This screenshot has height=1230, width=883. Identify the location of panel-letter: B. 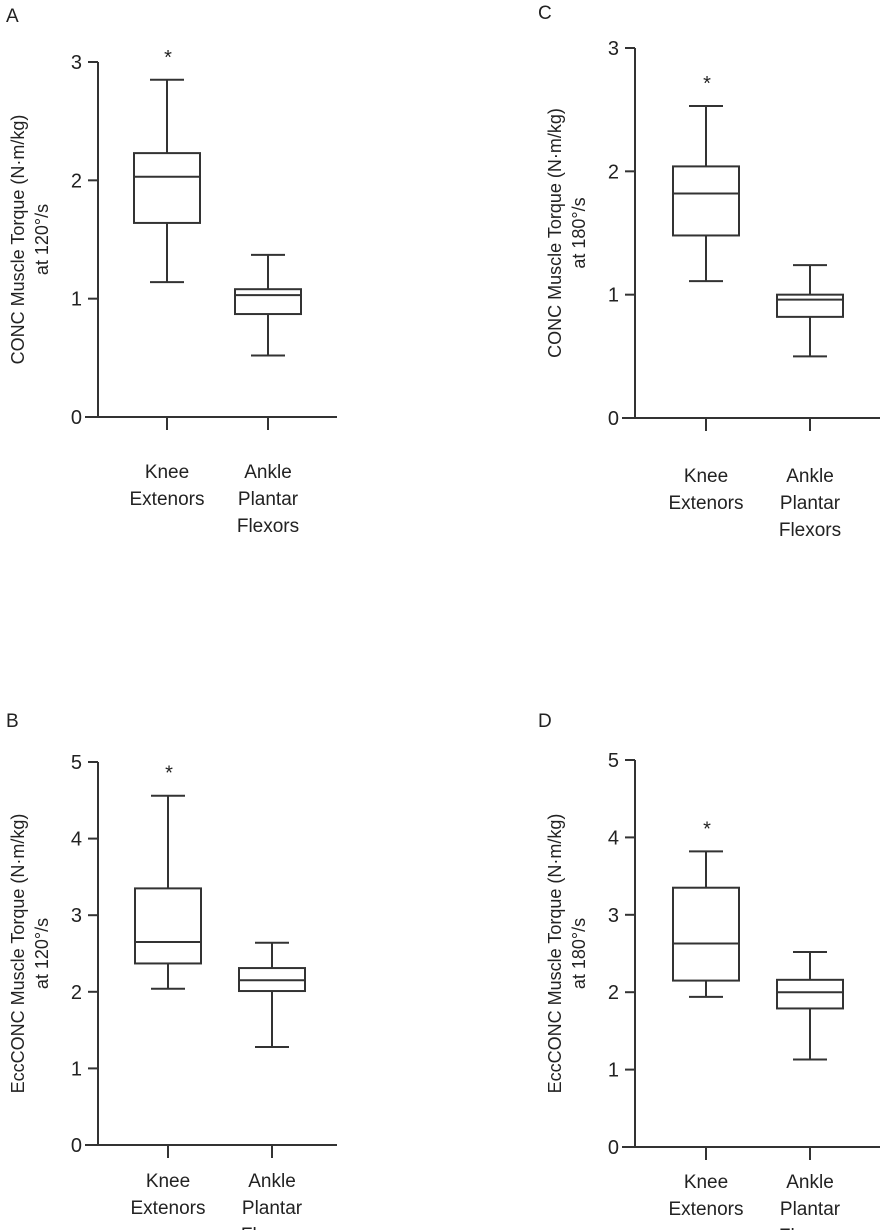
(12, 721).